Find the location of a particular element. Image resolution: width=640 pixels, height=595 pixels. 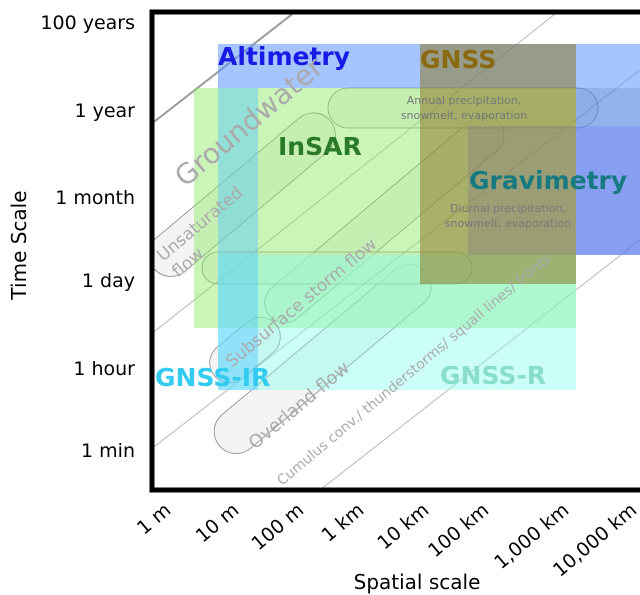

y-tick-label: 1 year is located at coordinates (104, 111).